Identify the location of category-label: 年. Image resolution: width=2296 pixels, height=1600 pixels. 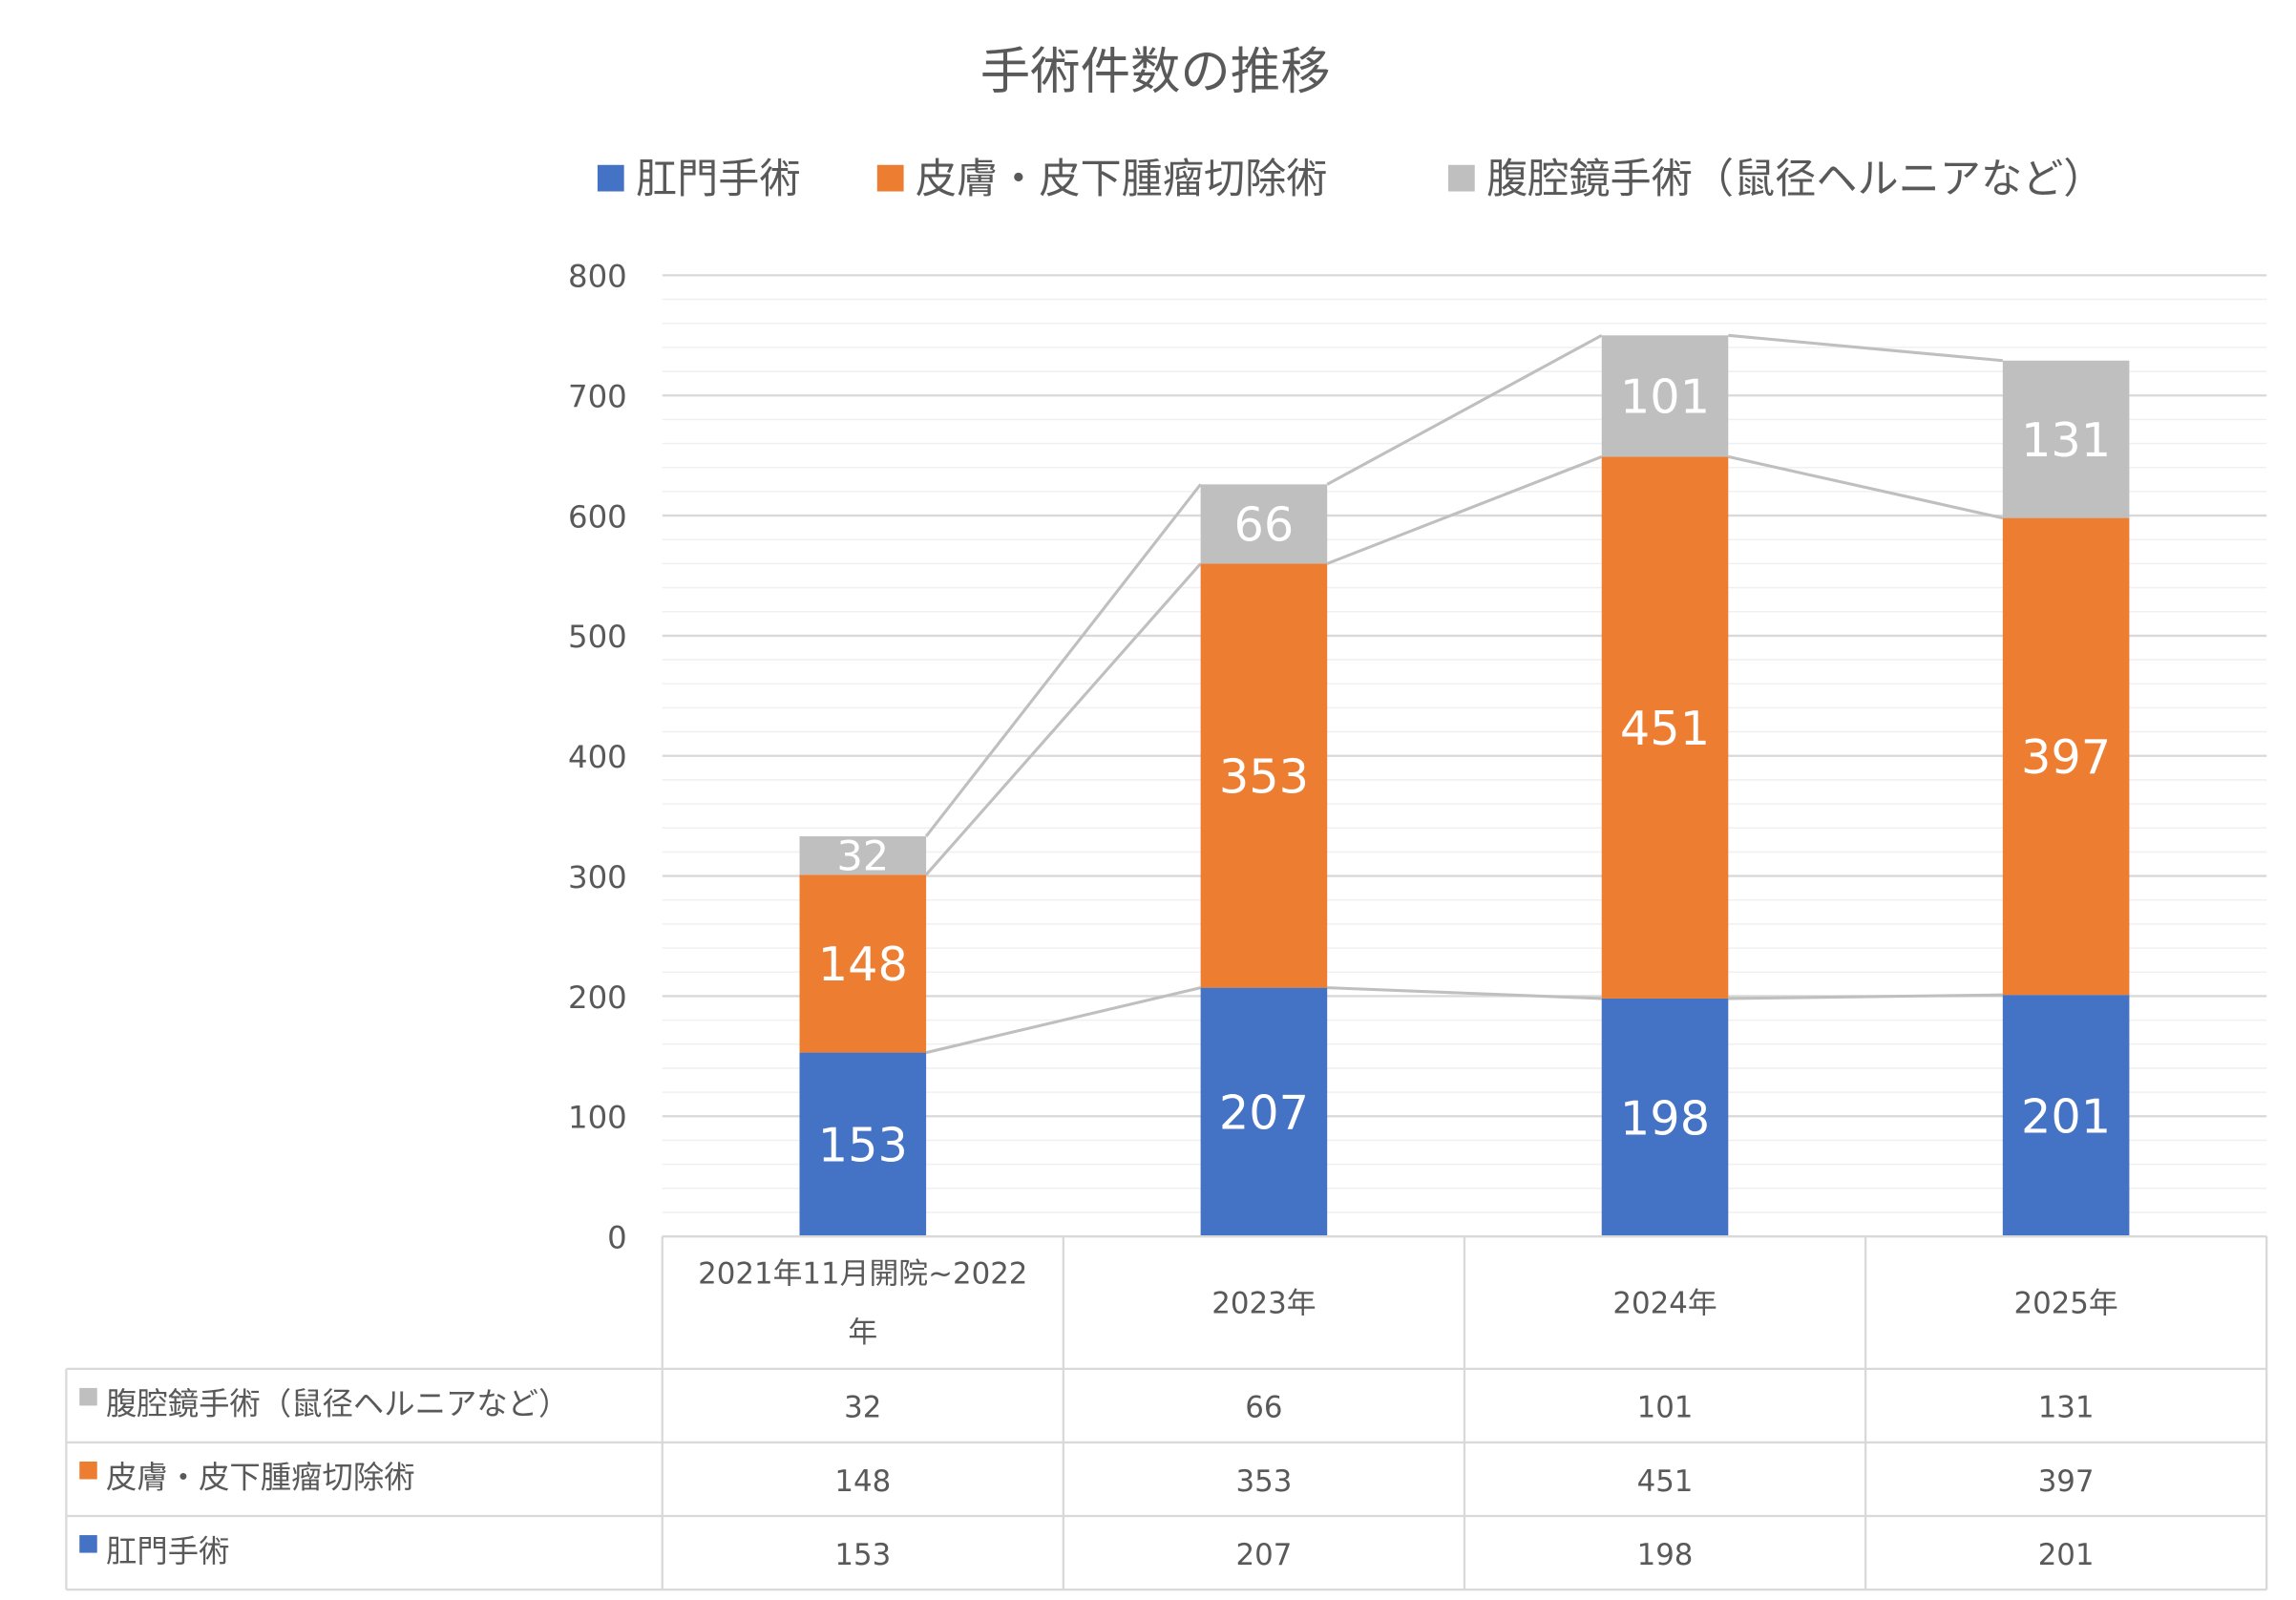
(862, 1333).